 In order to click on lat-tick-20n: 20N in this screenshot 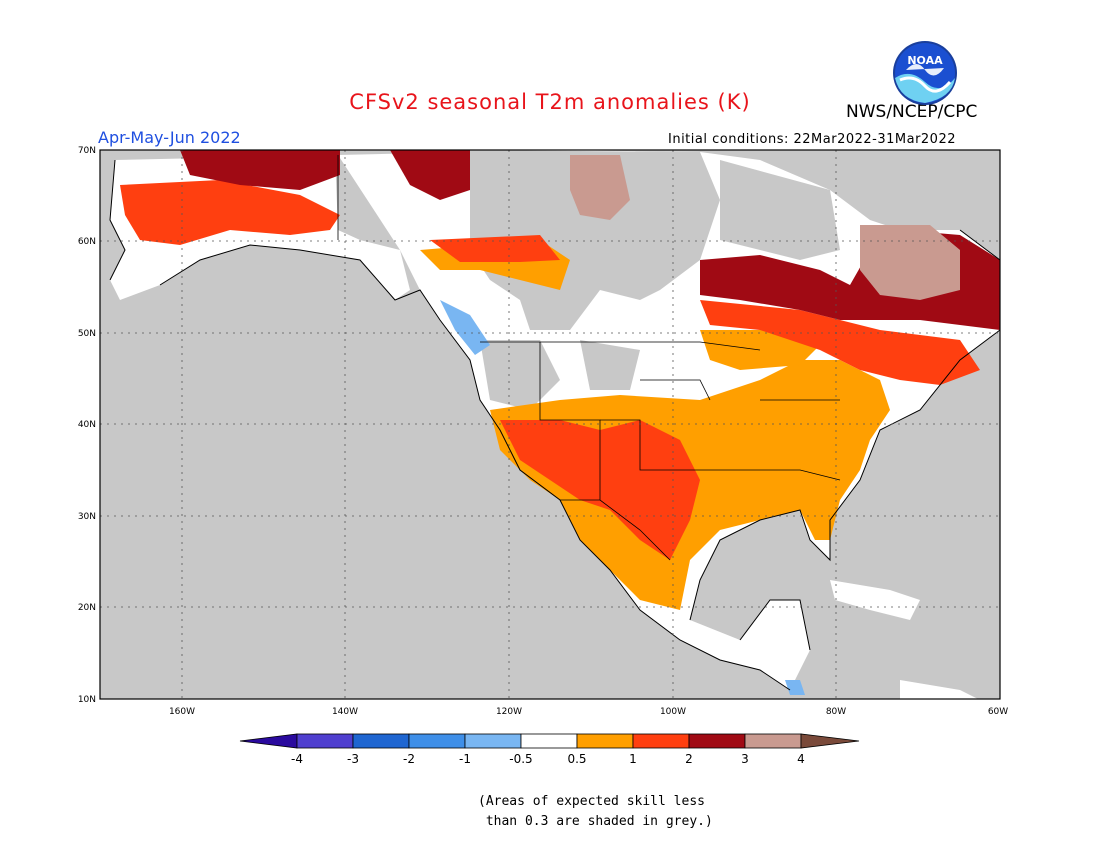, I will do `click(87, 608)`.